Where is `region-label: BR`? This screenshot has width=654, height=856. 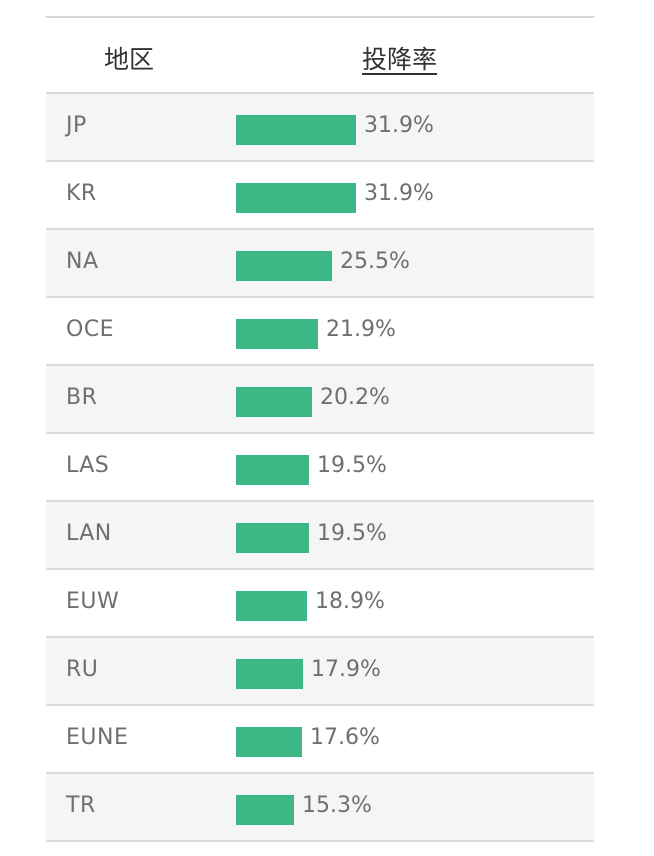
region-label: BR is located at coordinates (82, 397).